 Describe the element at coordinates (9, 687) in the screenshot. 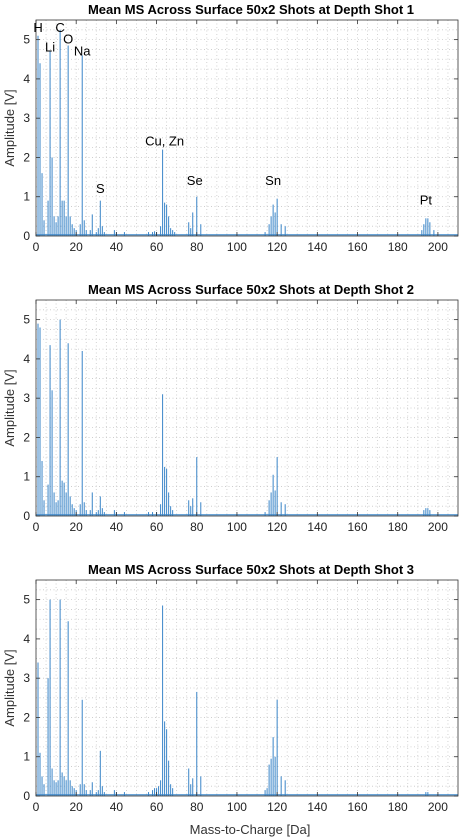

I see `y-axis-label-3: Amplitude [V]` at that location.